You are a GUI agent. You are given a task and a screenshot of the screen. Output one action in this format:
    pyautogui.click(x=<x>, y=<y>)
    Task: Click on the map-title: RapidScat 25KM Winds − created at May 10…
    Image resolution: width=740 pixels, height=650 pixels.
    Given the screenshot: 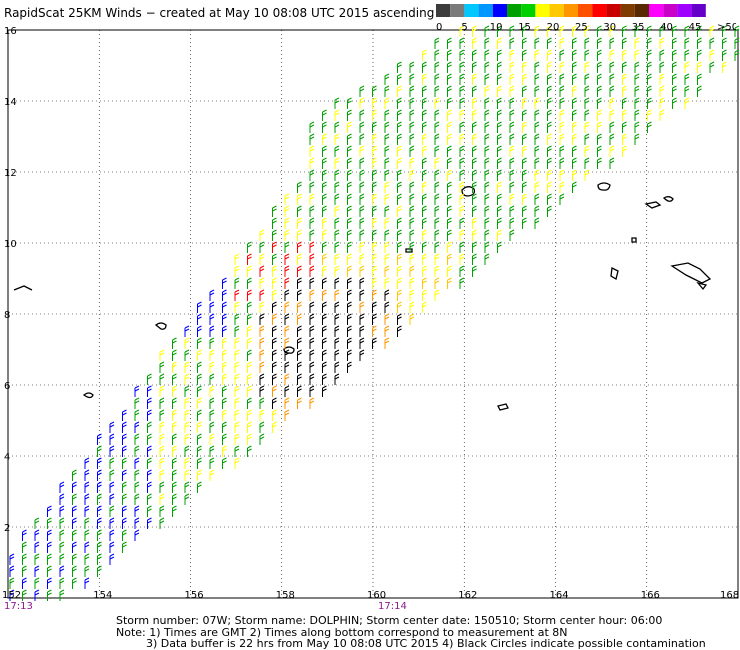 What is the action you would take?
    pyautogui.click(x=219, y=13)
    